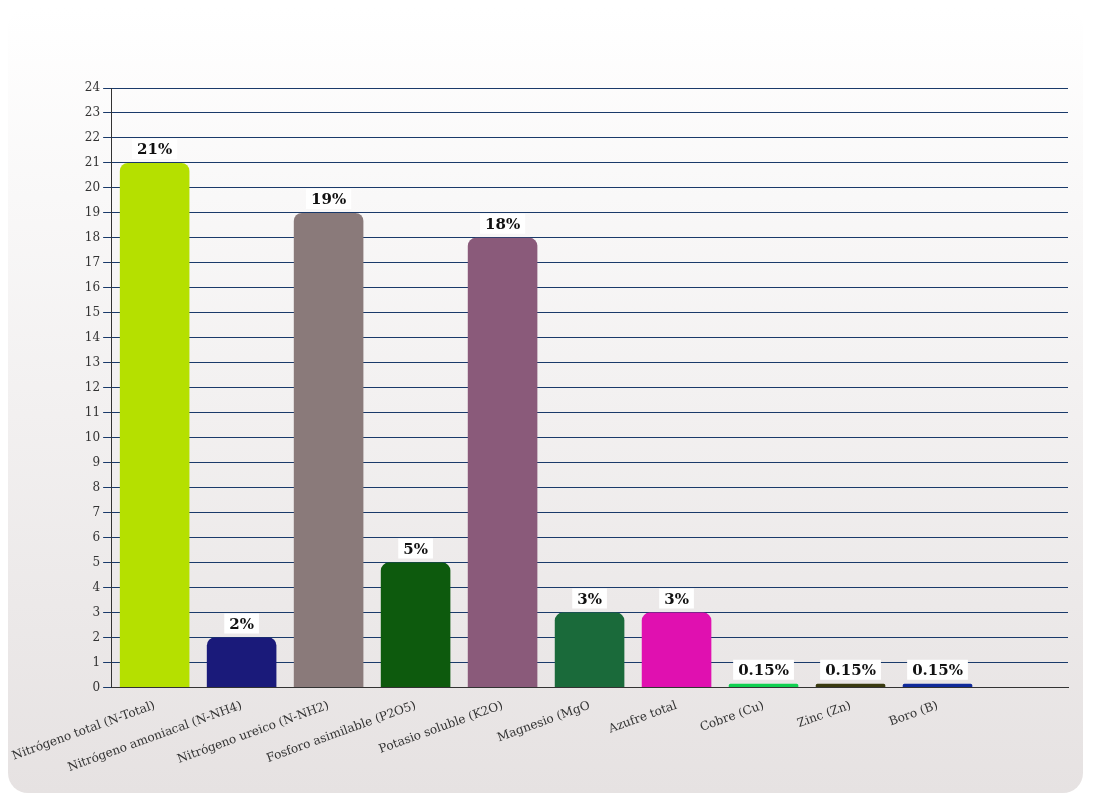  I want to click on y-tick-label: 3, so click(96, 611).